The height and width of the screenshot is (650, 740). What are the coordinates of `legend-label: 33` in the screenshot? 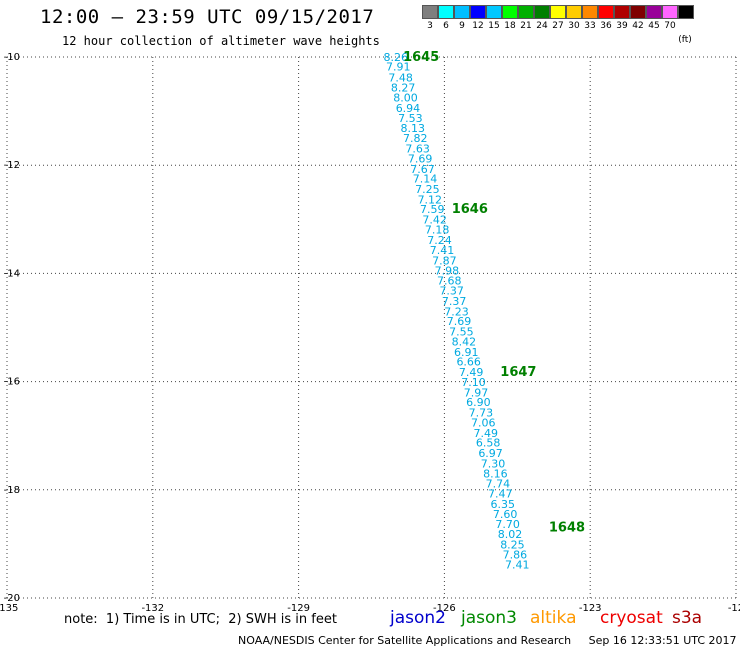 It's located at (590, 26).